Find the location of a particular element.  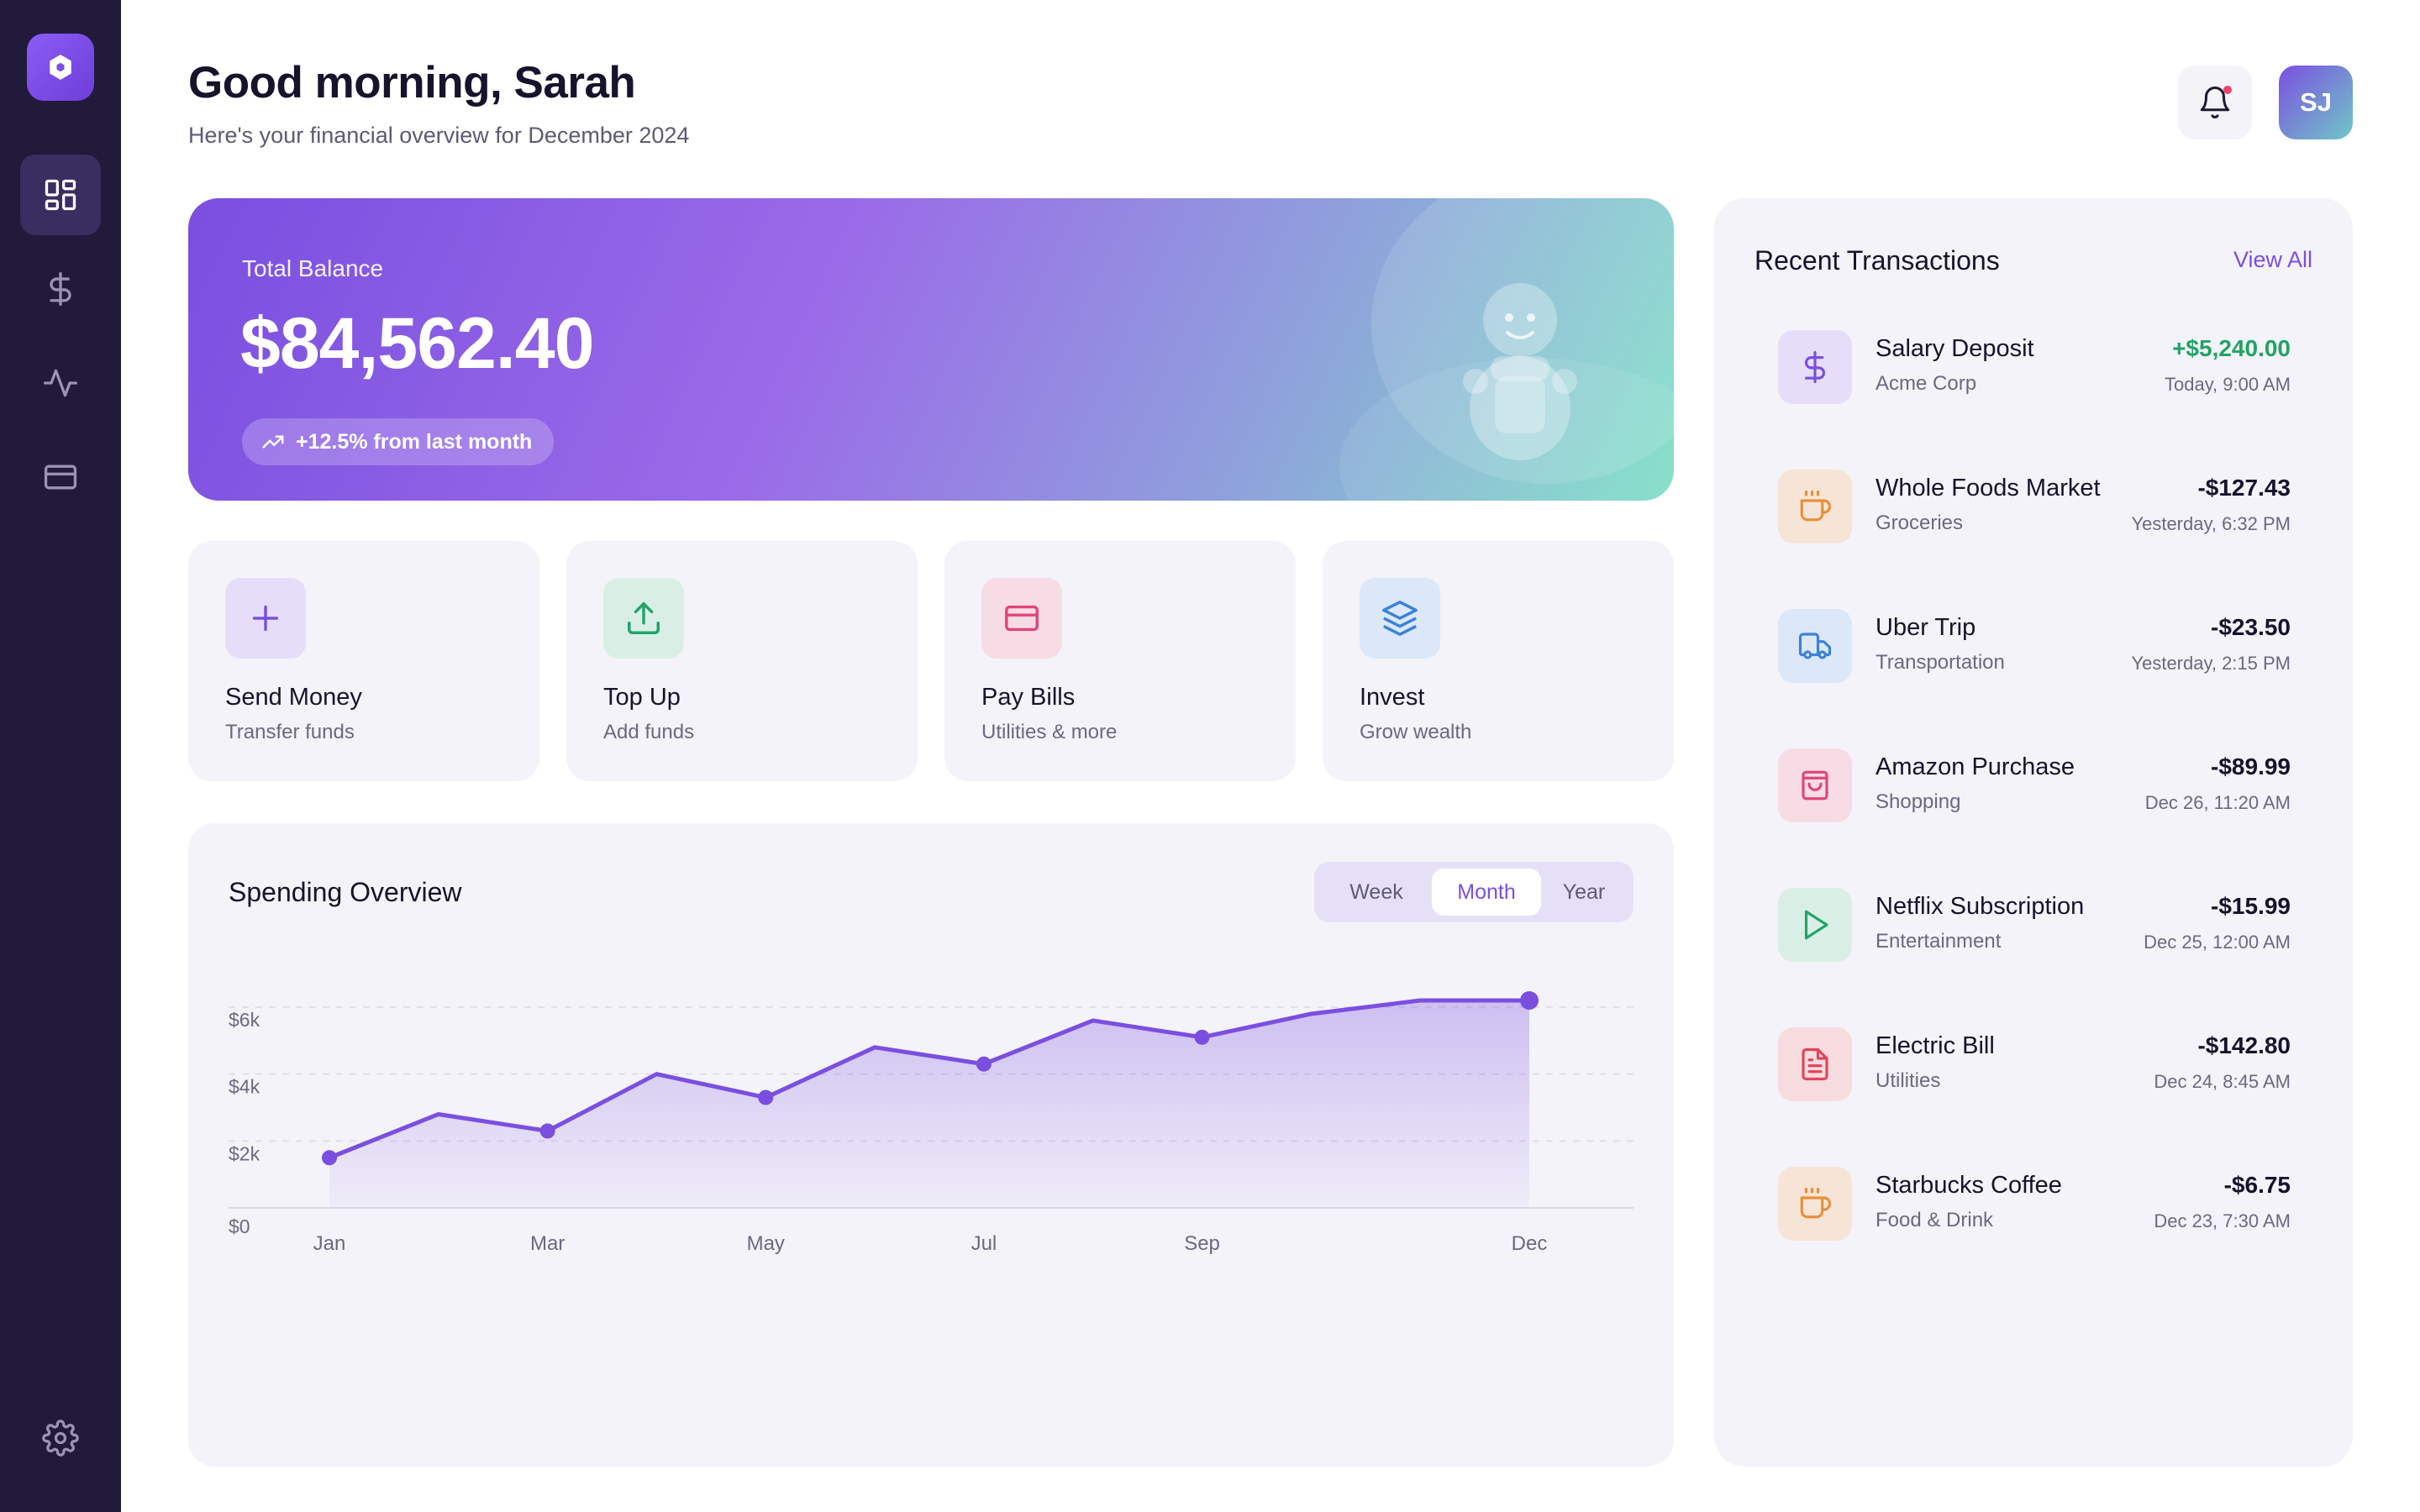

transaction-time: Yesterday, 6:32 PM is located at coordinates (2211, 523).